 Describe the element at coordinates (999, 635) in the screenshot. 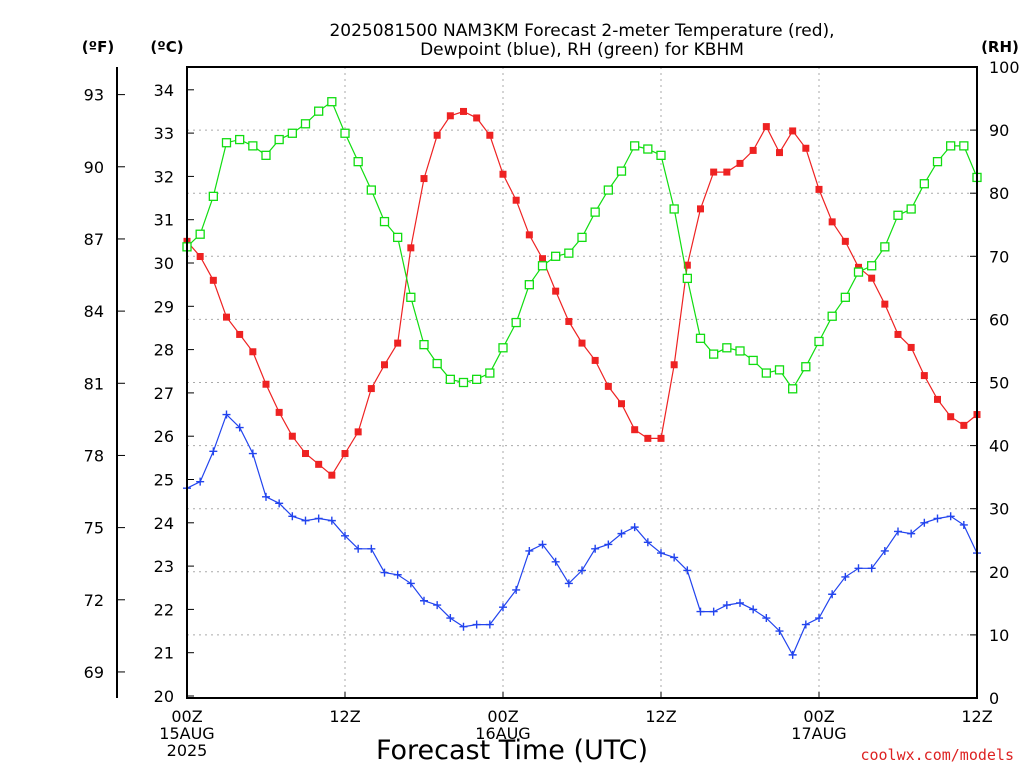

I see `rh-tick-label: 10` at that location.